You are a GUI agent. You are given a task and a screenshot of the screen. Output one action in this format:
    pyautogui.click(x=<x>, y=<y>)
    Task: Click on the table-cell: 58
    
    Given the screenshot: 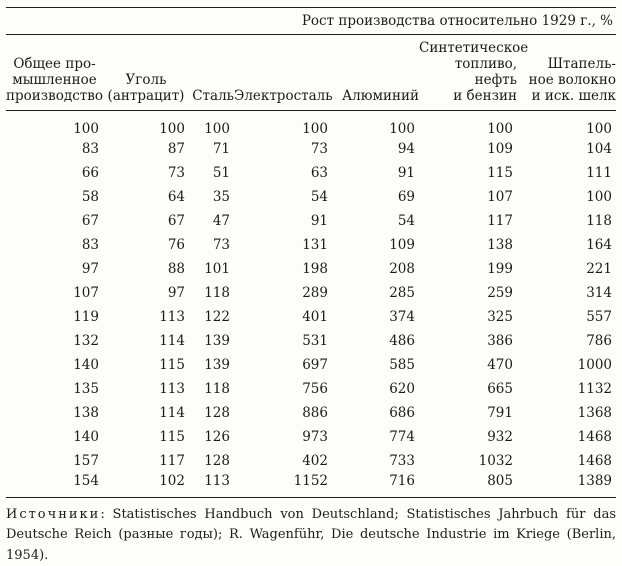 What is the action you would take?
    pyautogui.click(x=54, y=197)
    